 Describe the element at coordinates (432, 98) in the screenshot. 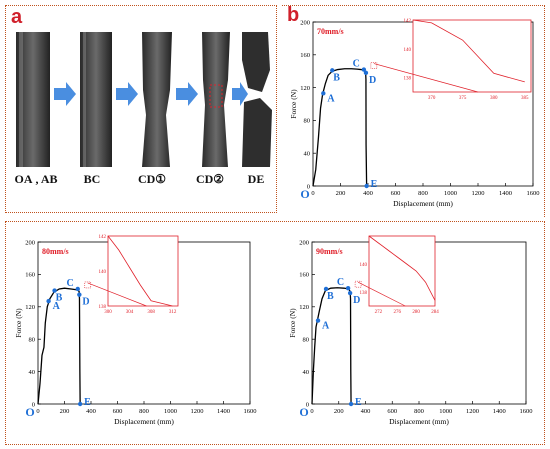

I see `inset-x-tick-label: 370` at that location.